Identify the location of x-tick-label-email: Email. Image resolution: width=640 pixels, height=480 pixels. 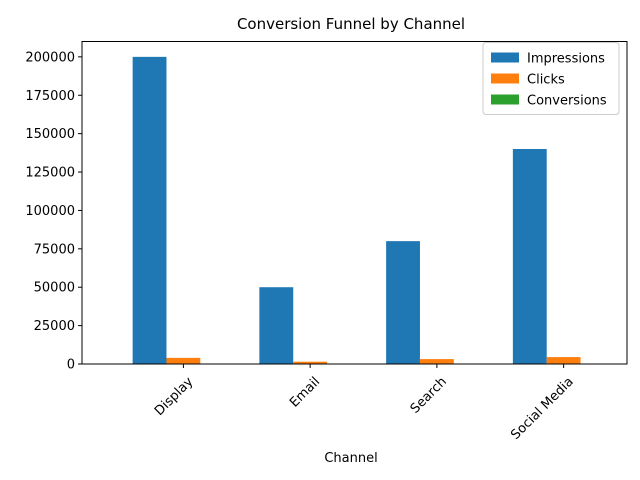
(305, 392).